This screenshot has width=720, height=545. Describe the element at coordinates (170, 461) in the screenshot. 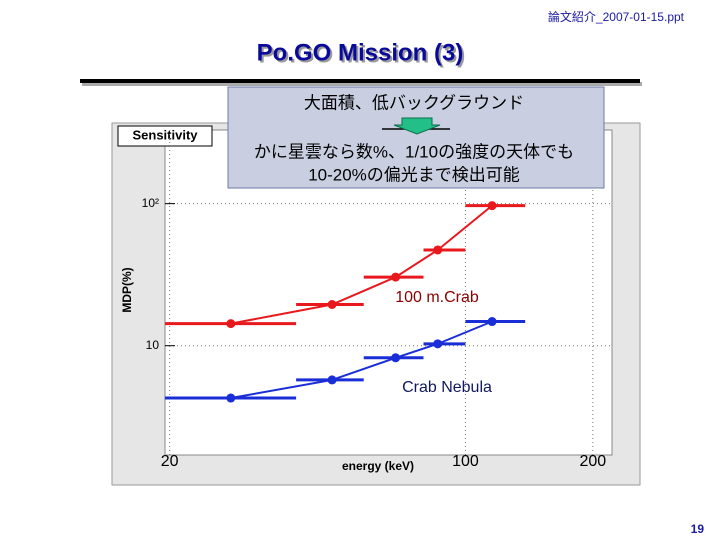

I see `x-tick-label: 20` at that location.